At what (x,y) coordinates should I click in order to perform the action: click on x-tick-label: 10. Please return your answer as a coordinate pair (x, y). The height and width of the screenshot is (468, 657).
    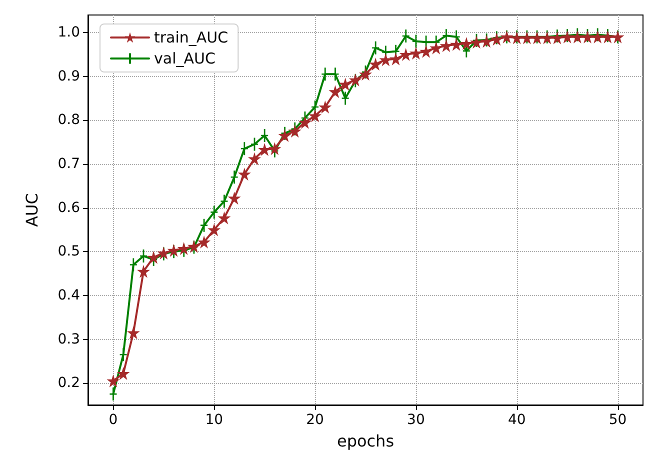
    Looking at the image, I should click on (214, 420).